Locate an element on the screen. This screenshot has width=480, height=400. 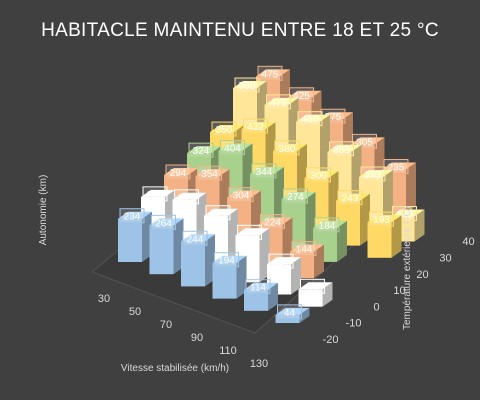
data-label: 164 is located at coordinates (281, 261).